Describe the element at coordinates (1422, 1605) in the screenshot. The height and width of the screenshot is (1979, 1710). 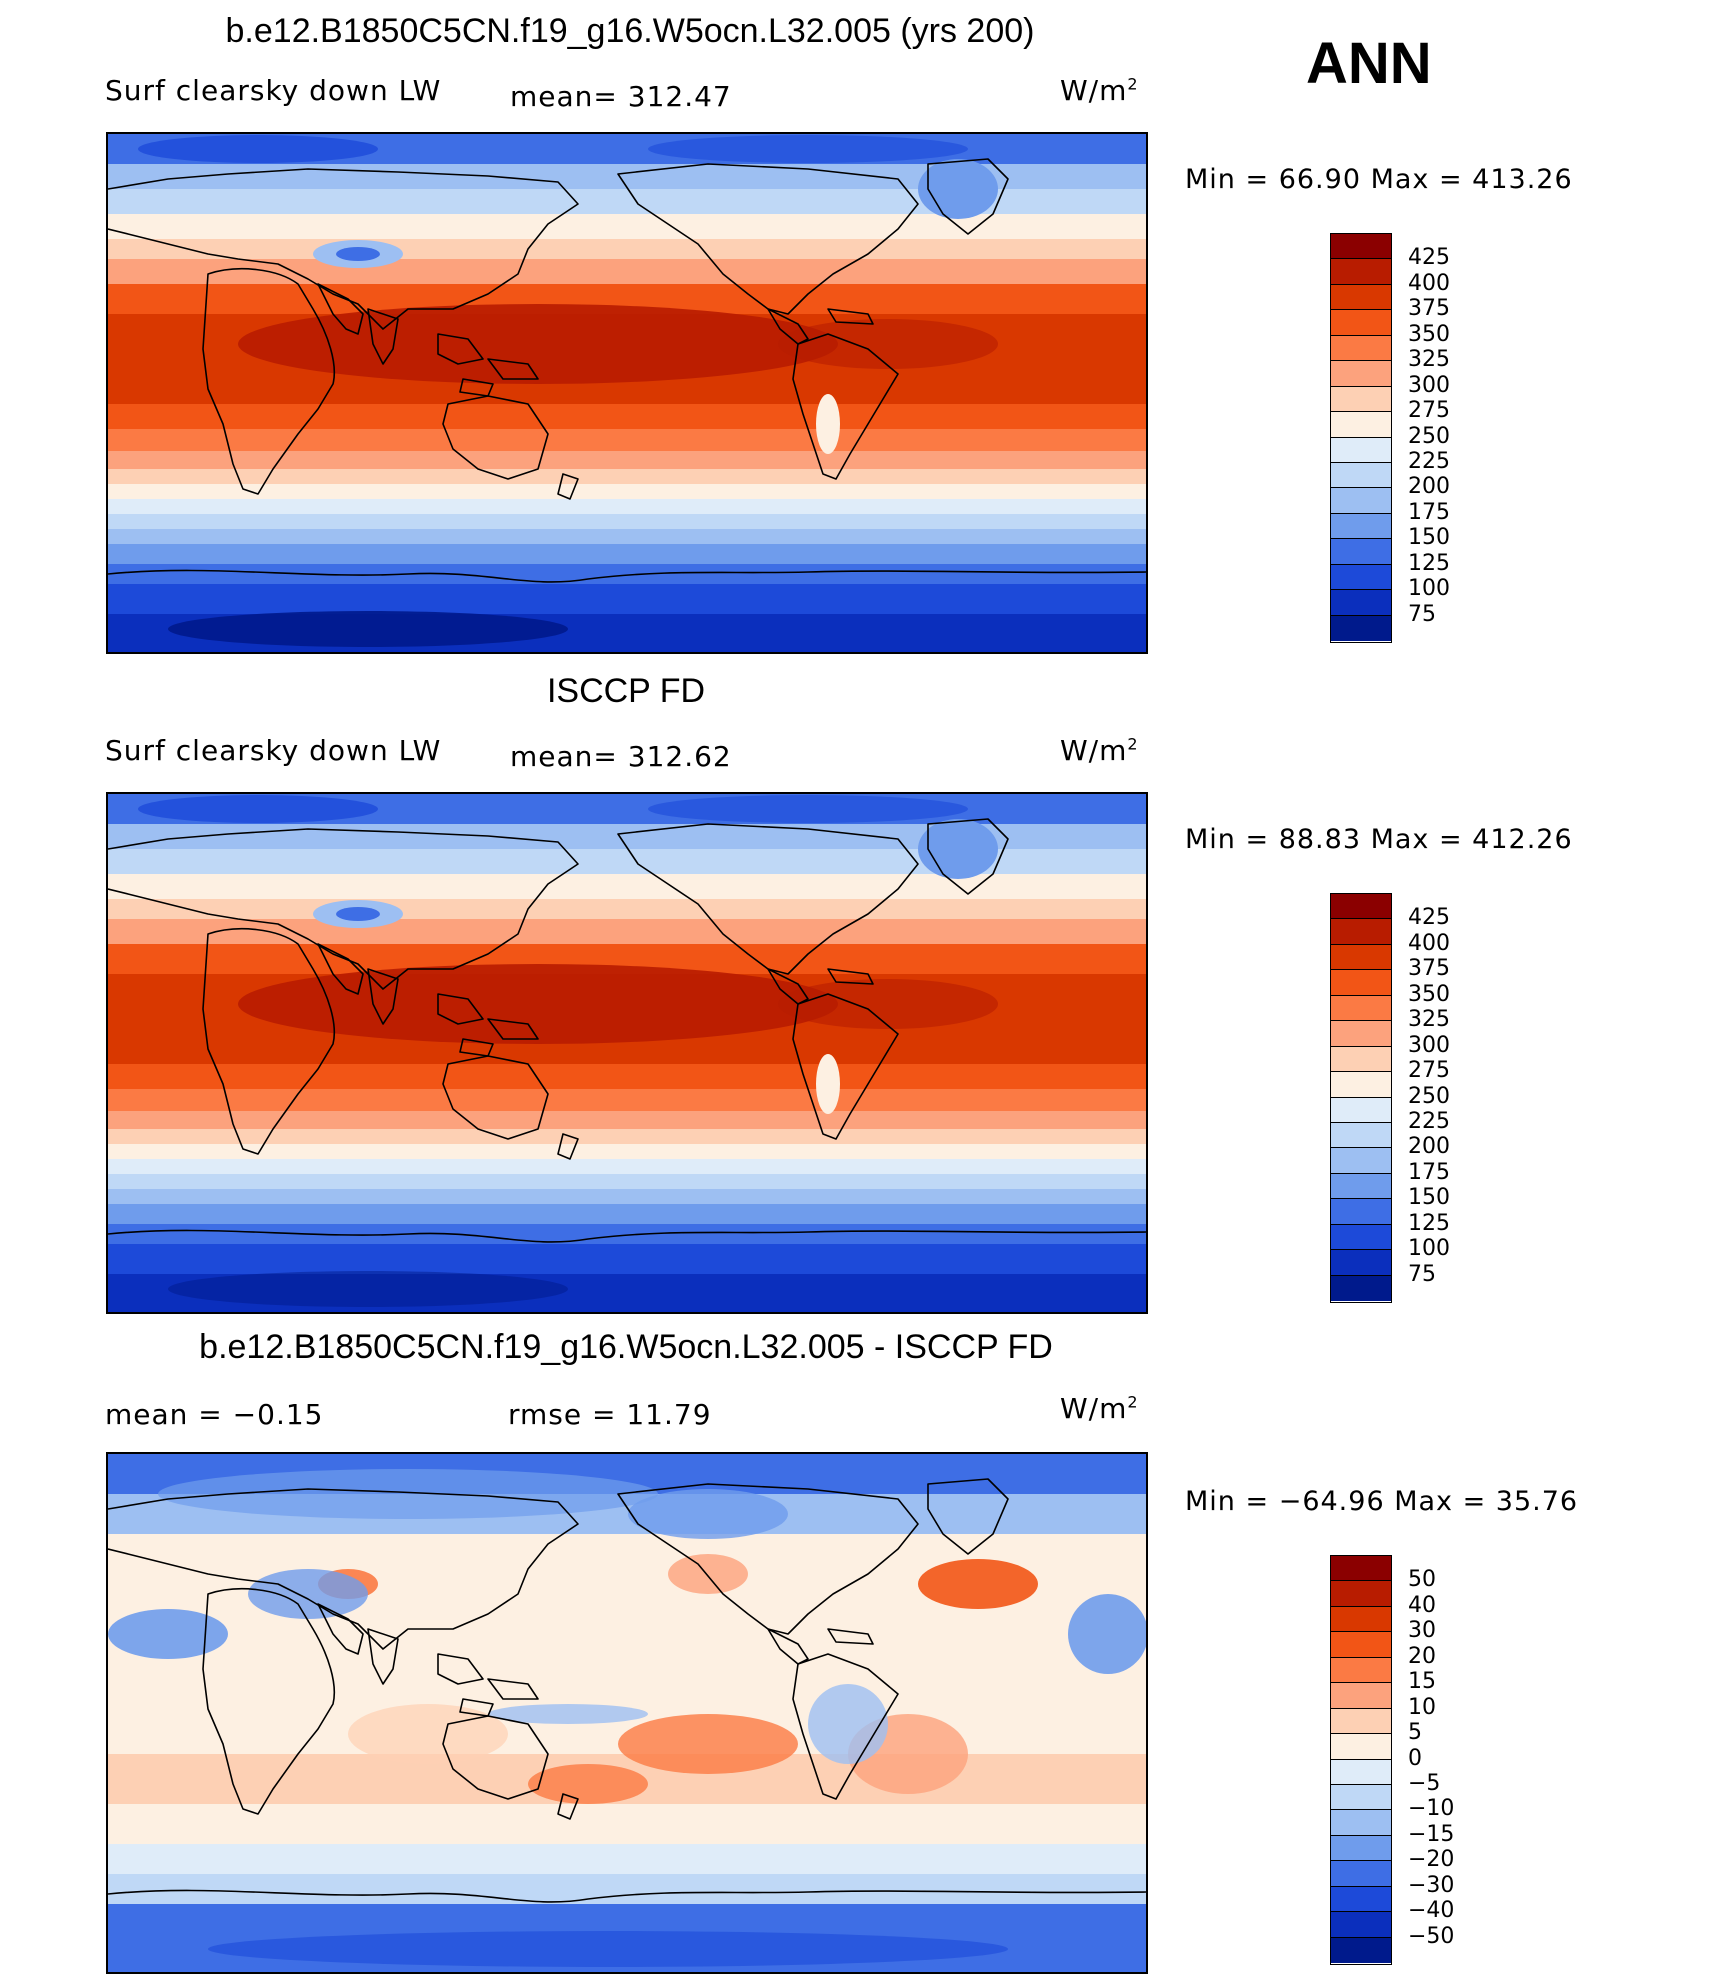
I see `colorbar-tick-label: 40` at that location.